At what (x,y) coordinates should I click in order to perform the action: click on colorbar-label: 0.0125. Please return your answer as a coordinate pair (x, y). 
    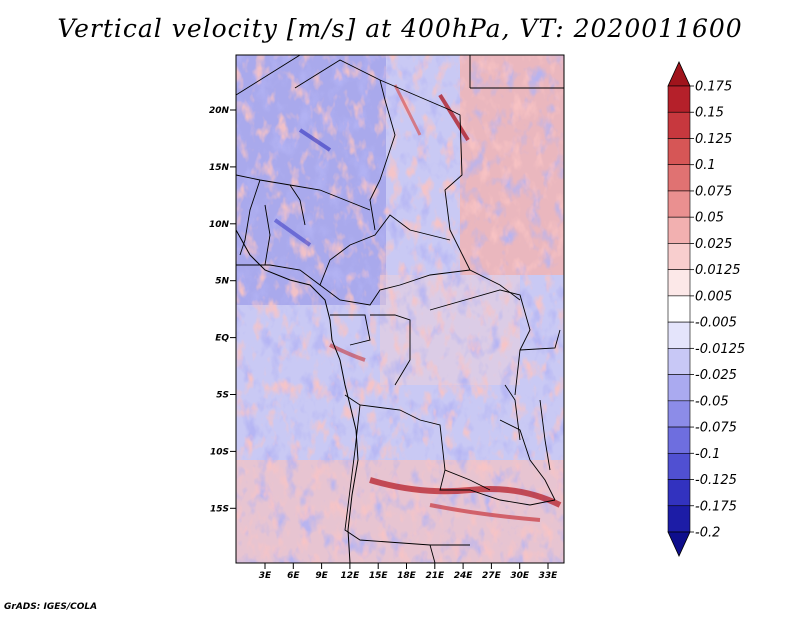
    Looking at the image, I should click on (718, 270).